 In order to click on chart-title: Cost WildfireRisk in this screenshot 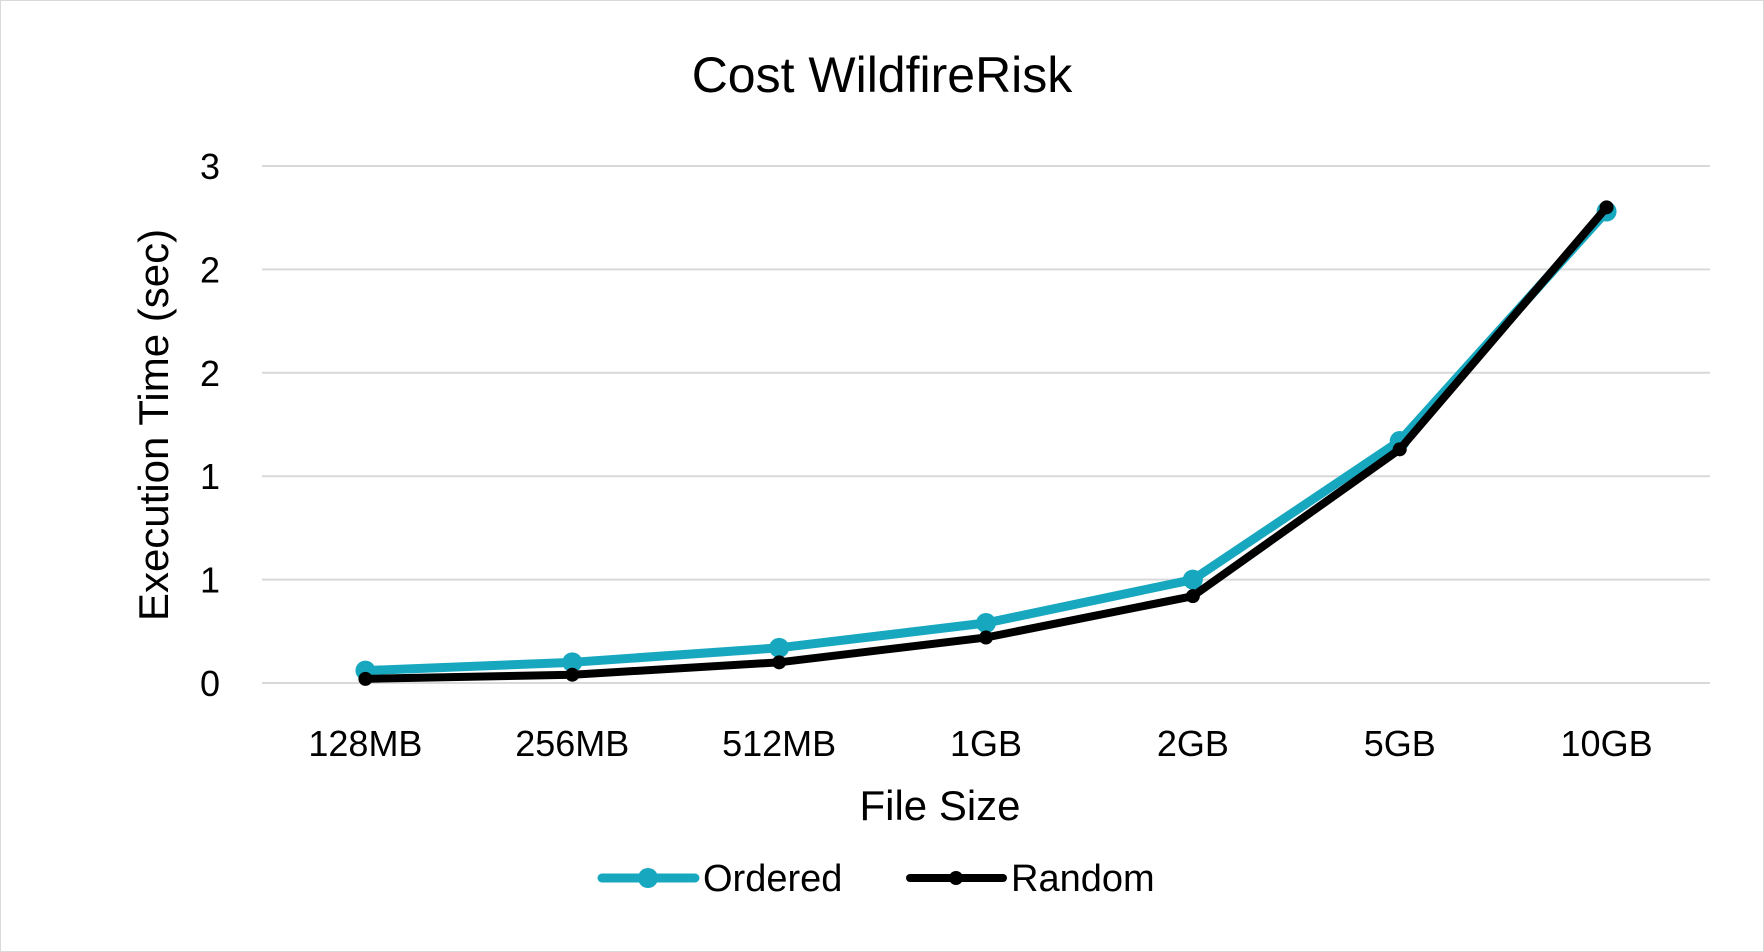, I will do `click(883, 75)`.